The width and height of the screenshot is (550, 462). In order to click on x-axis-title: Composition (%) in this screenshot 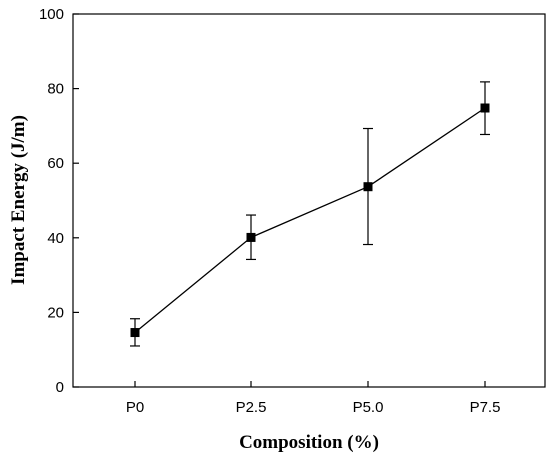, I will do `click(309, 442)`.